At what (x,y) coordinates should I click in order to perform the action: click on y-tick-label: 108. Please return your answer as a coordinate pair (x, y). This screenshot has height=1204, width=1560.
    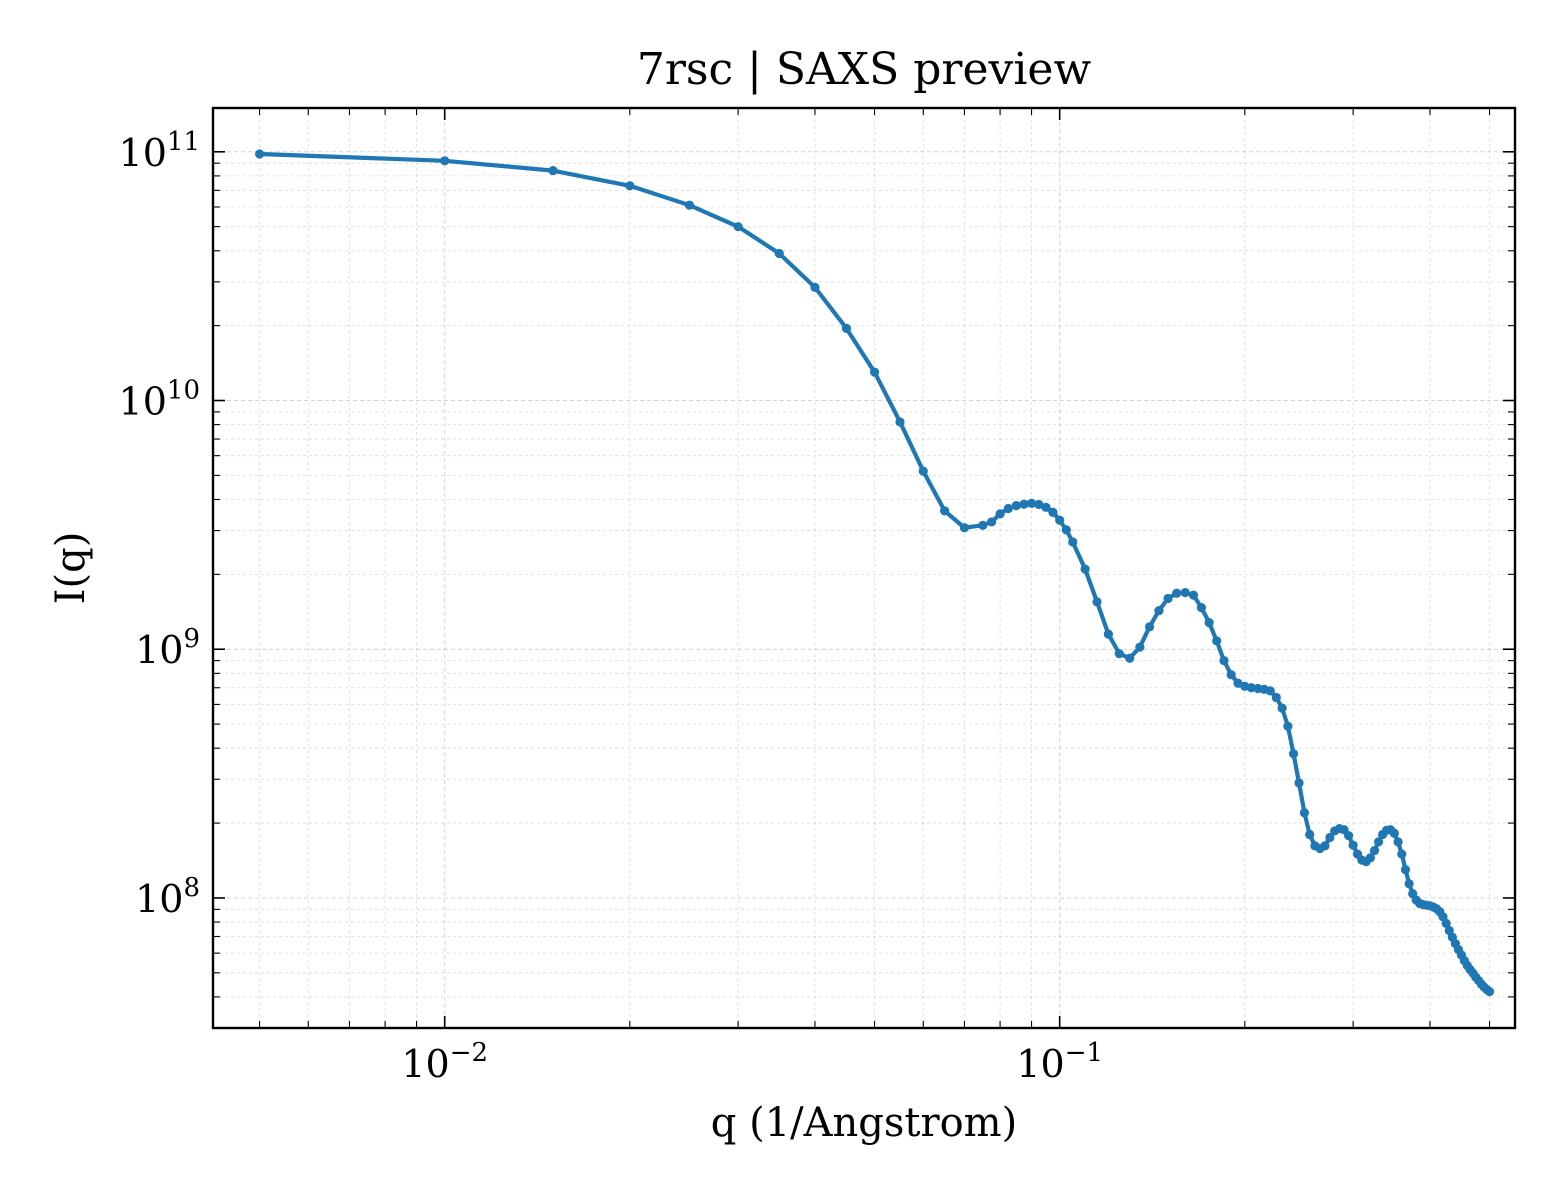
    Looking at the image, I should click on (167, 897).